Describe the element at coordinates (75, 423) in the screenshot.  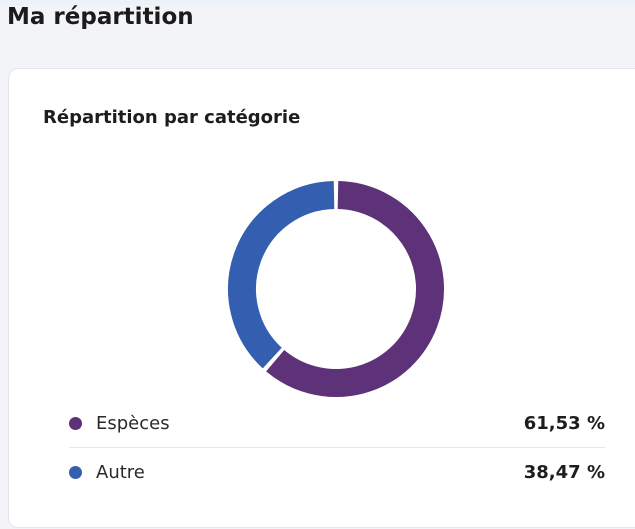
I see `legend-swatch-especes` at that location.